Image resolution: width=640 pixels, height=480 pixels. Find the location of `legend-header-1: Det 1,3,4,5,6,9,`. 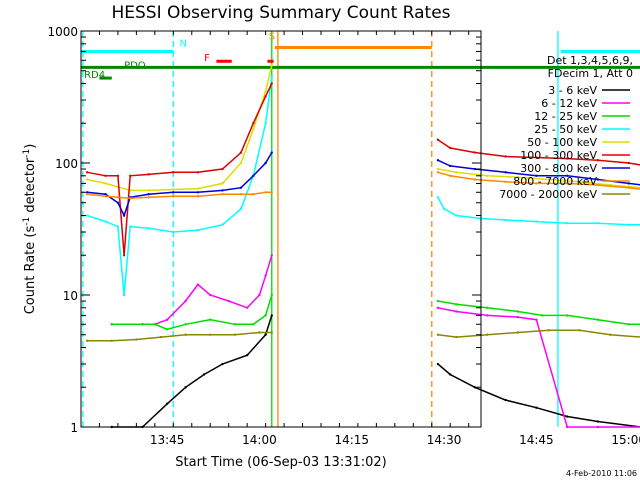

legend-header-1: Det 1,3,4,5,6,9, is located at coordinates (590, 60).